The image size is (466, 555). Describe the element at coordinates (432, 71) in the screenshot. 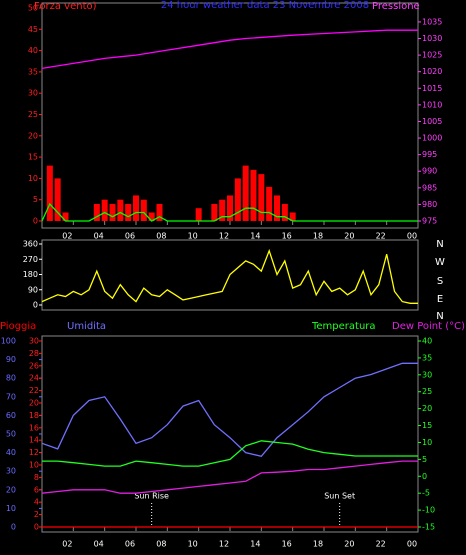

I see `y2-tick-label: 1020` at that location.